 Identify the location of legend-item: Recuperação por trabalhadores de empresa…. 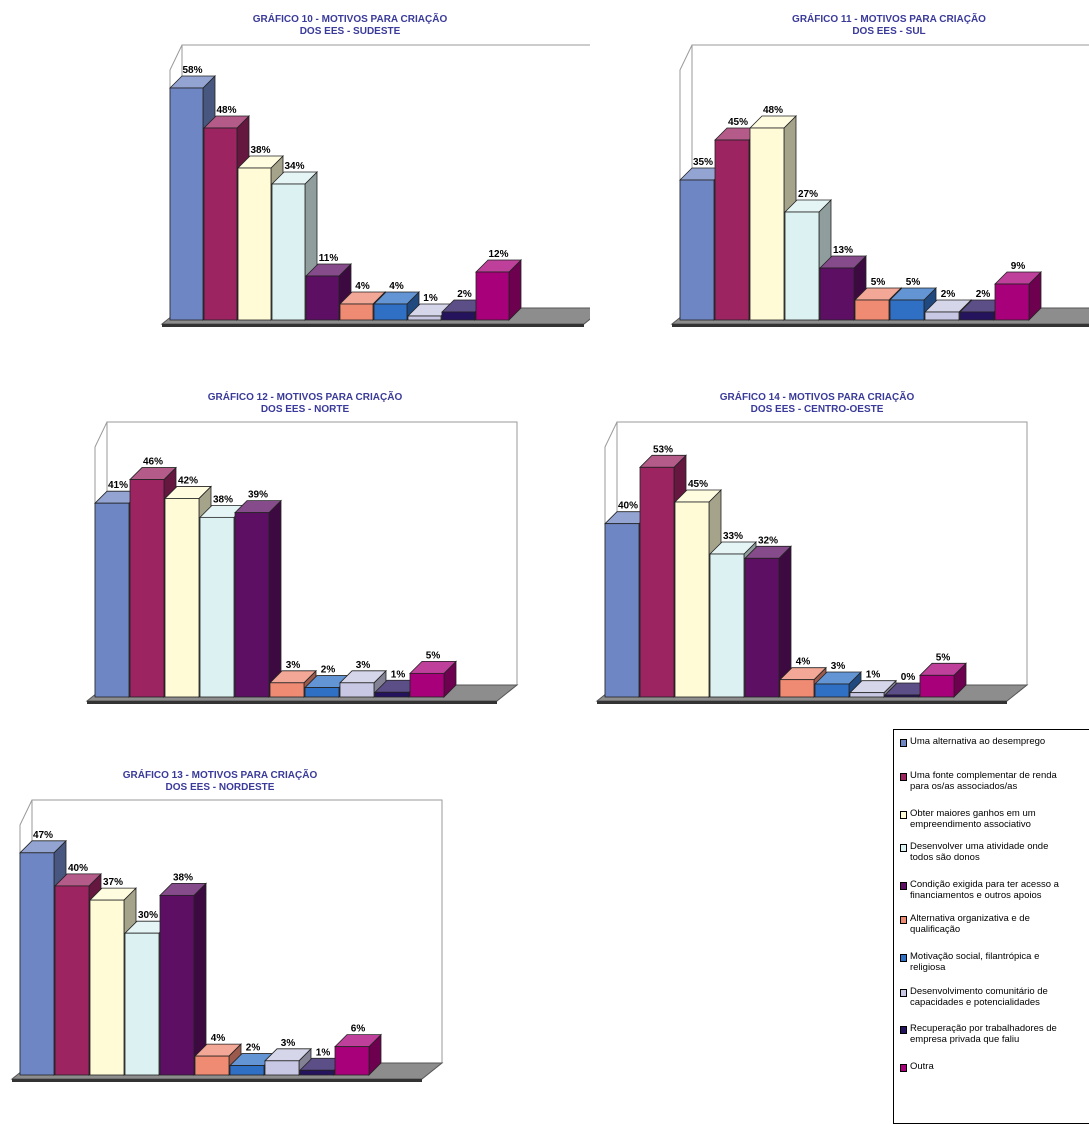
(978, 1034).